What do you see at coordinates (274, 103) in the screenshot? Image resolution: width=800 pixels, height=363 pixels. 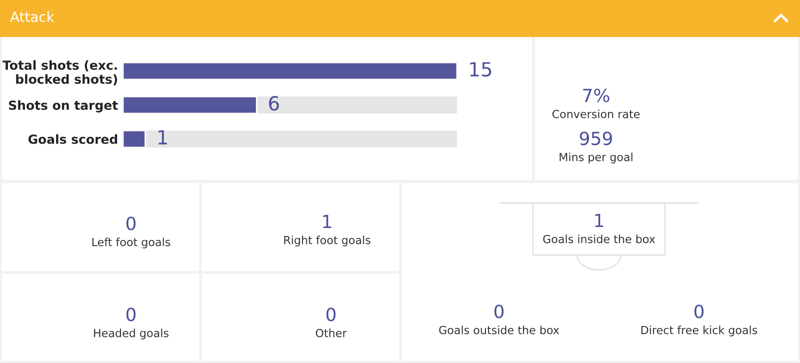 I see `data-label: 6` at bounding box center [274, 103].